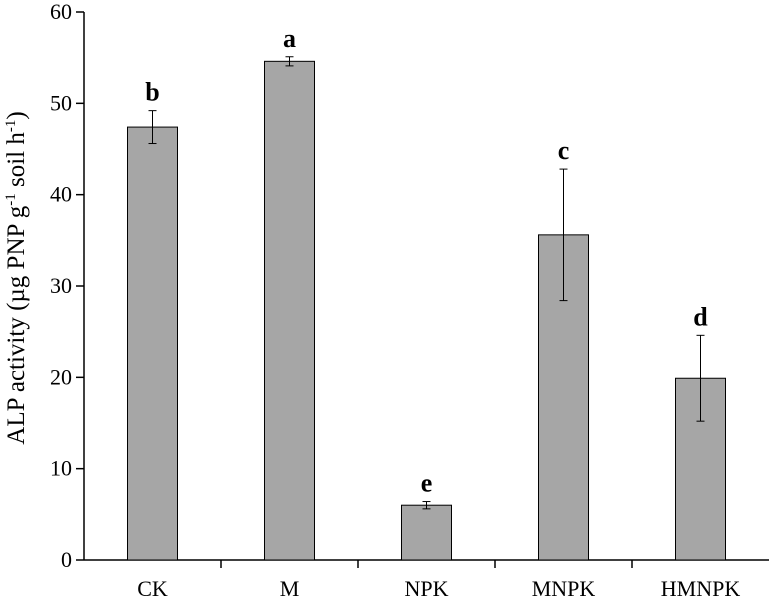 The width and height of the screenshot is (769, 606). Describe the element at coordinates (16, 163) in the screenshot. I see `y-axis-title-middle: soil h` at that location.